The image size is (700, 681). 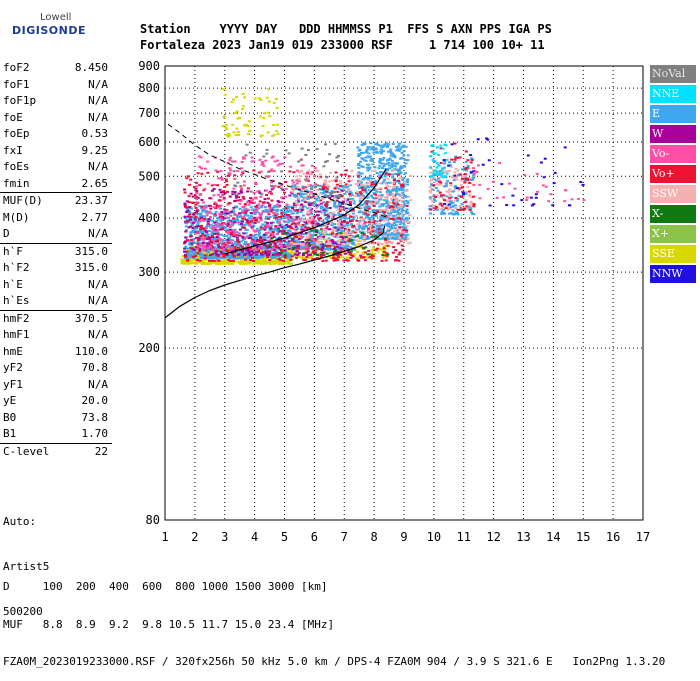 I want to click on x-tick-label: 17, so click(x=643, y=537).